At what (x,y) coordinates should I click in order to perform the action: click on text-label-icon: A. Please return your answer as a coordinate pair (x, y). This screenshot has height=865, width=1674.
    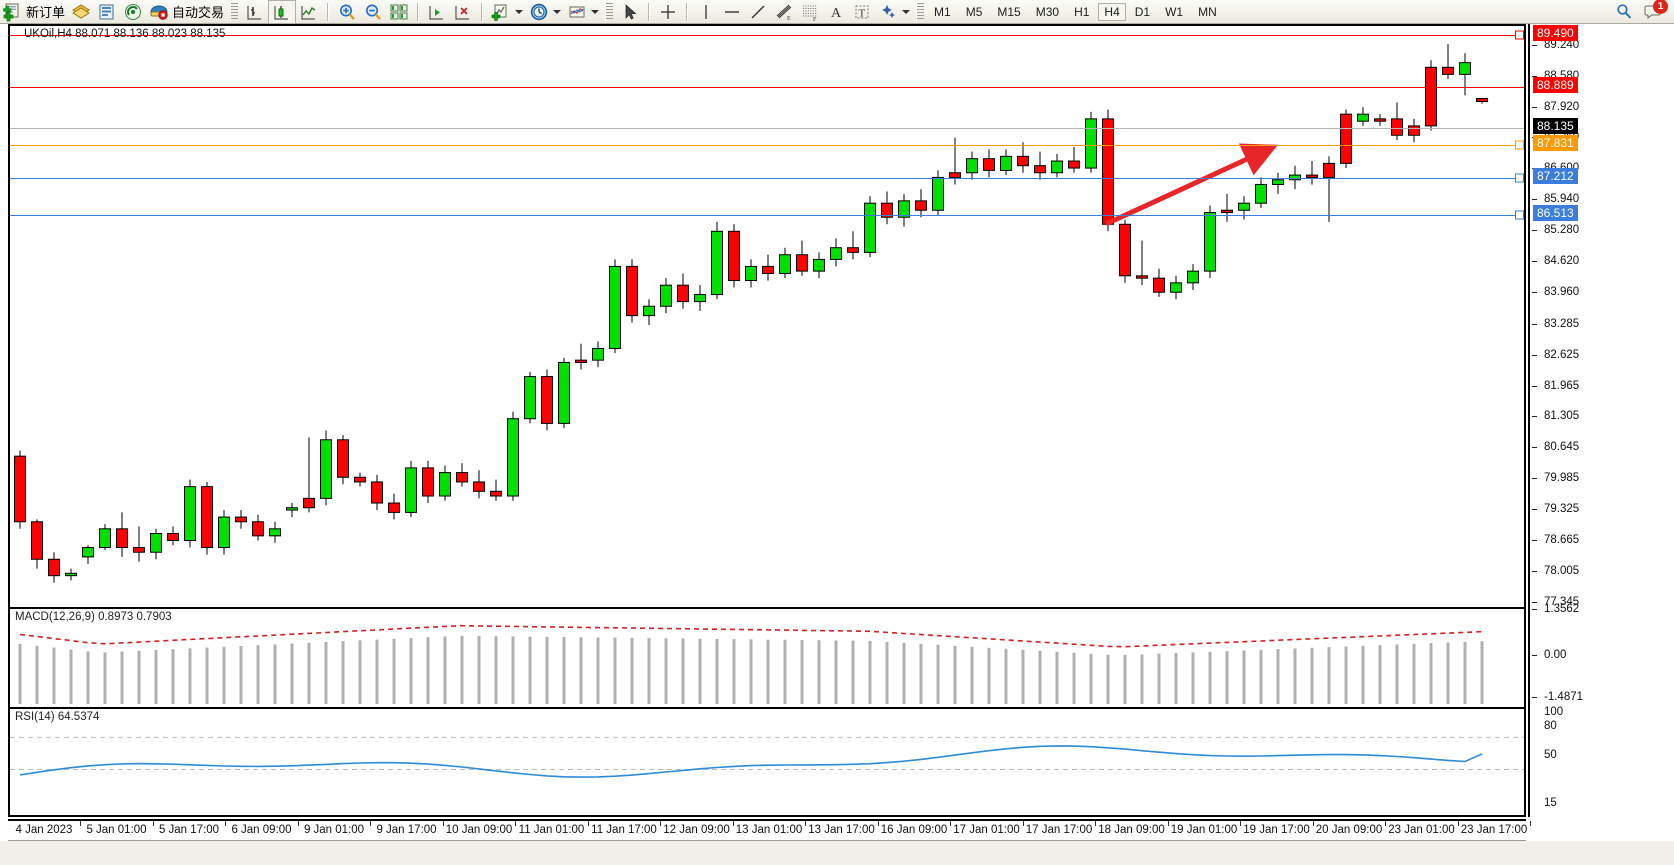
    Looking at the image, I should click on (836, 12).